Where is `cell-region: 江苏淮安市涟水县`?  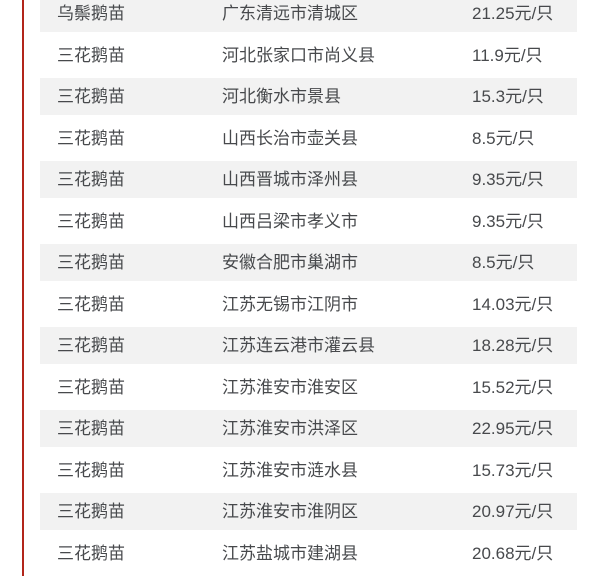
cell-region: 江苏淮安市涟水县 is located at coordinates (290, 470).